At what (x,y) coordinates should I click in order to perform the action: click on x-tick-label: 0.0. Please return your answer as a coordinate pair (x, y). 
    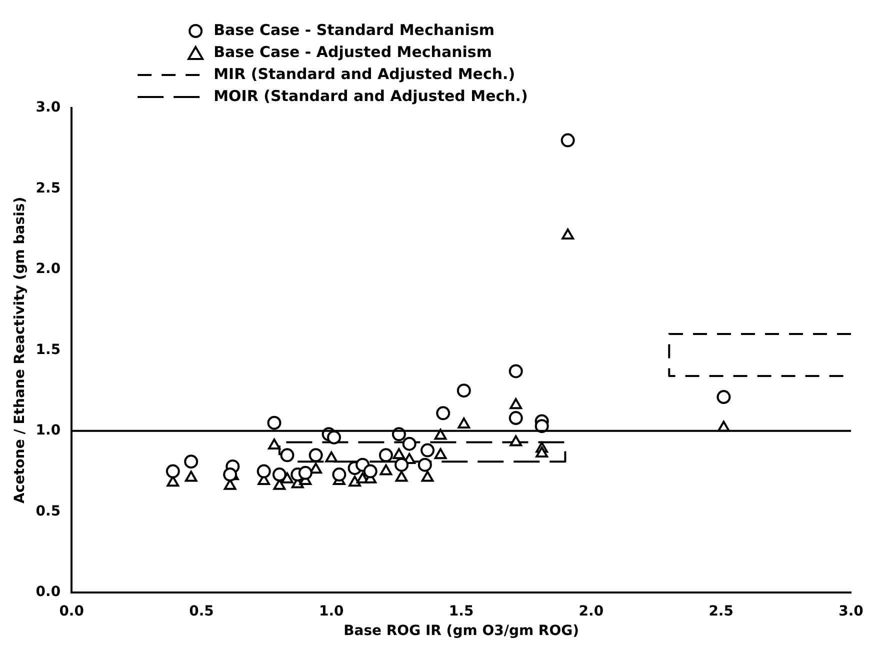
    Looking at the image, I should click on (71, 611).